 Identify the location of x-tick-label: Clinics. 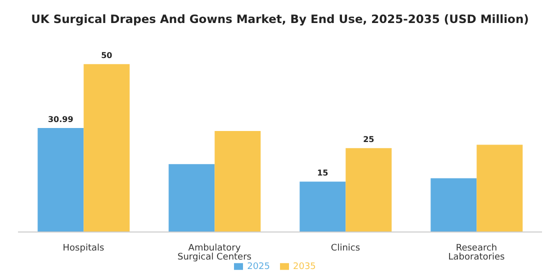
(345, 248).